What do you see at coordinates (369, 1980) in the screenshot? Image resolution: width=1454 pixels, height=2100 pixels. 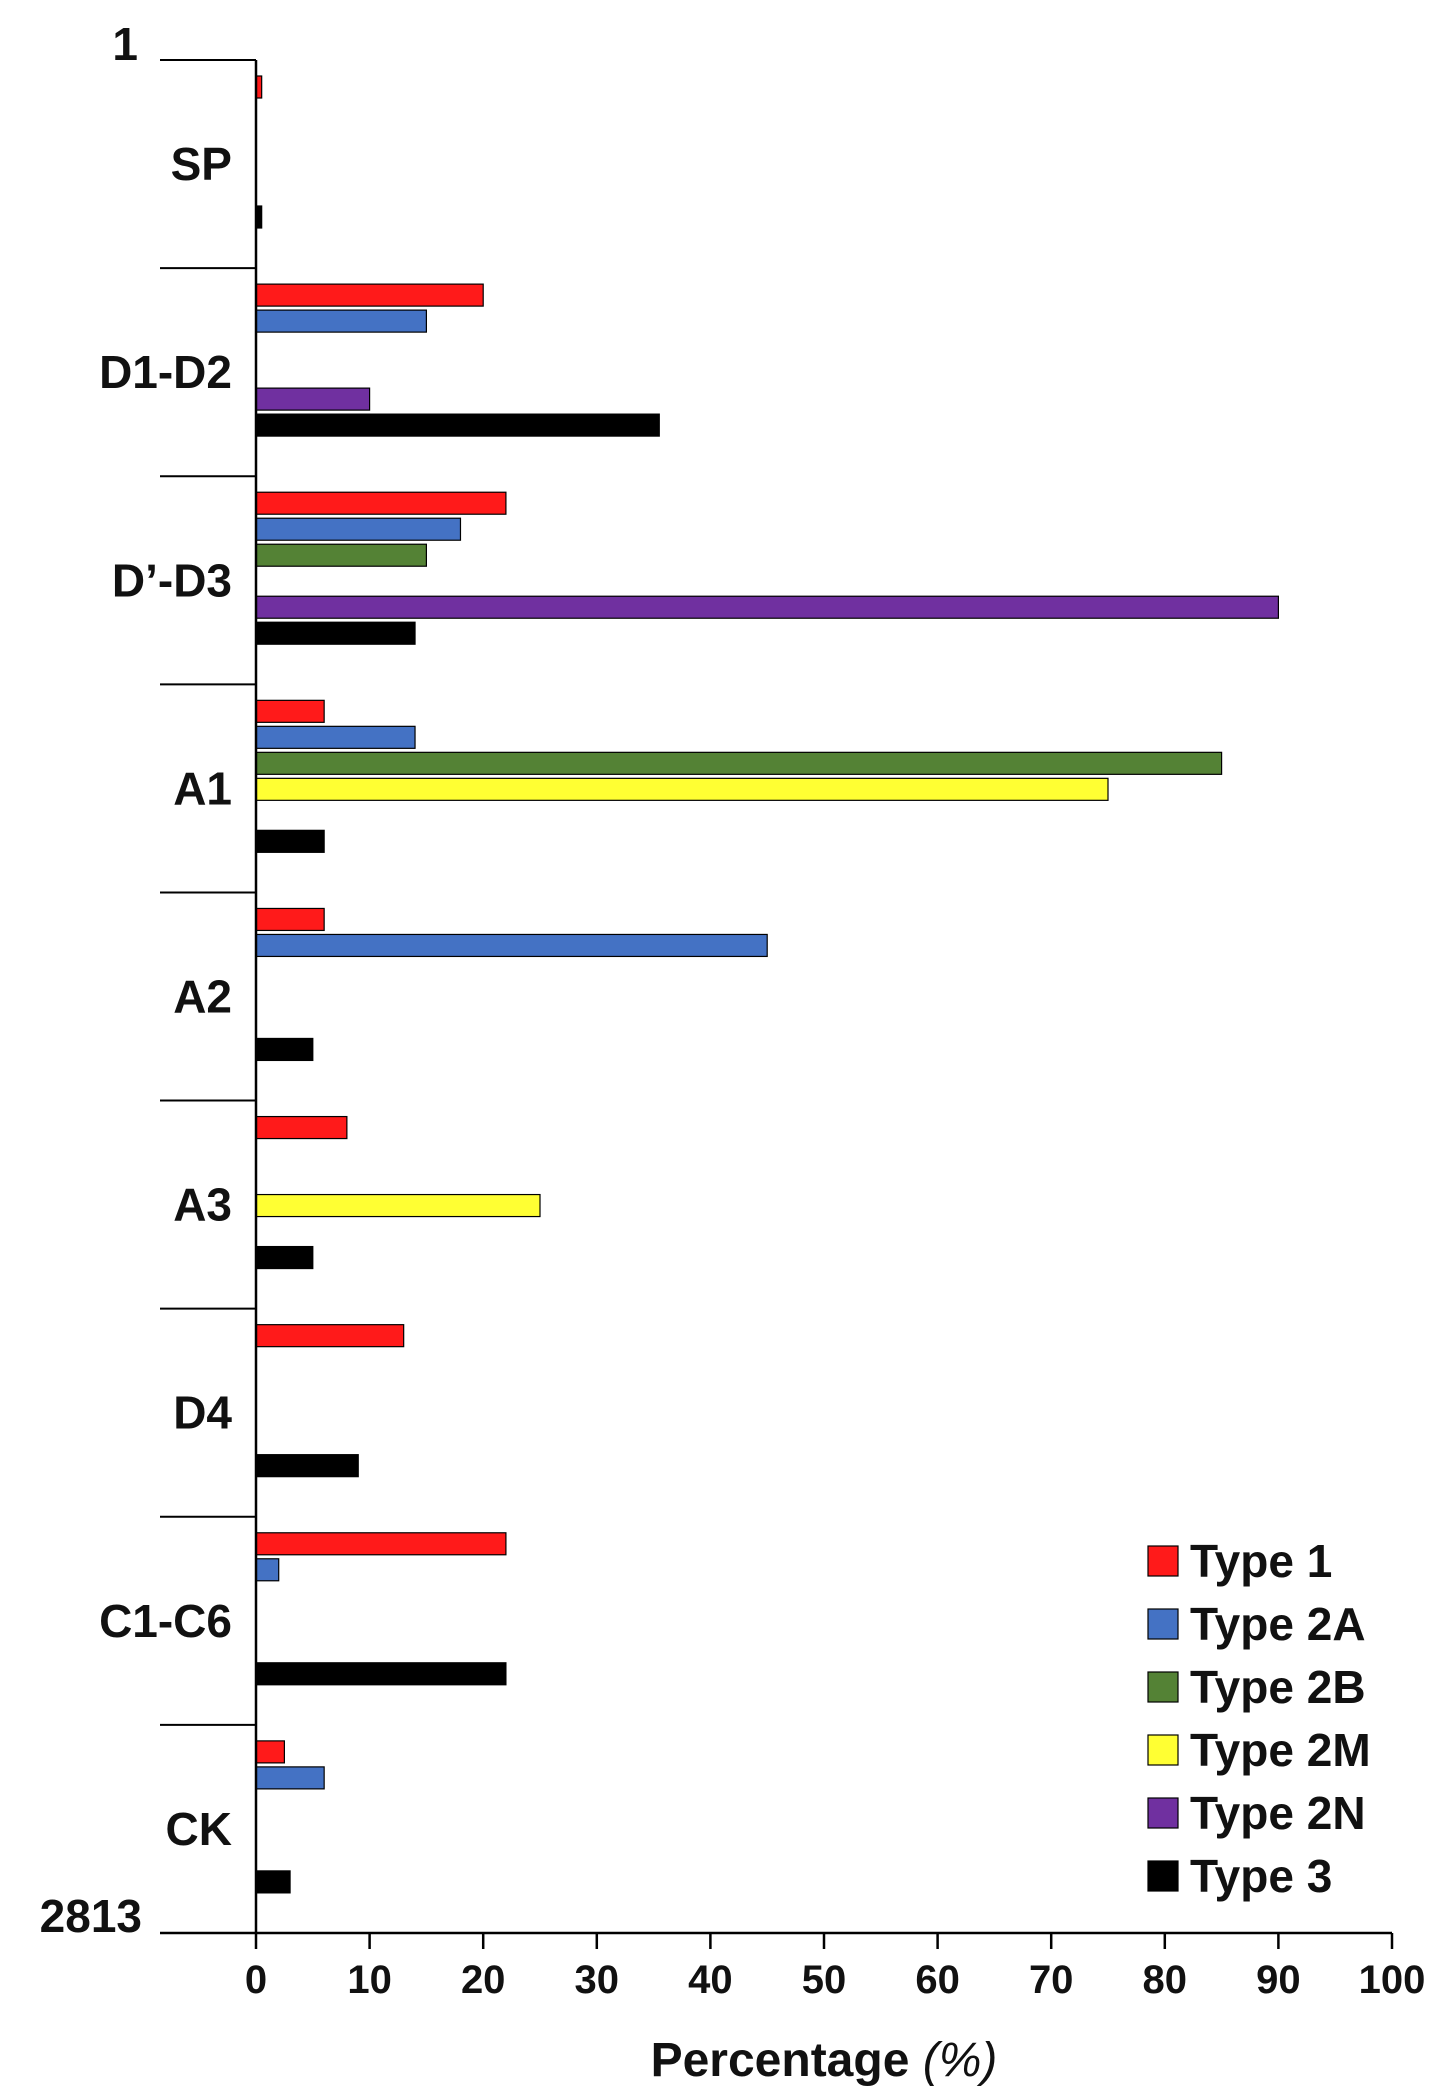 I see `x-tick-label: 10` at bounding box center [369, 1980].